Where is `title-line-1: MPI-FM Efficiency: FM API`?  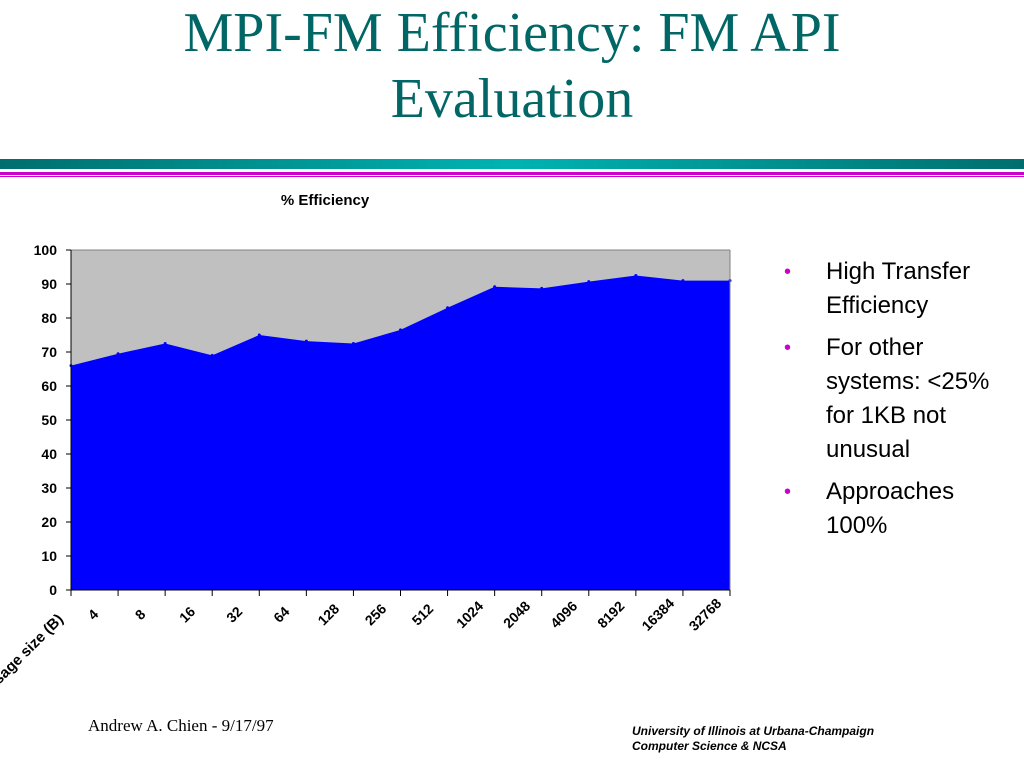
title-line-1: MPI-FM Efficiency: FM API is located at coordinates (512, 33).